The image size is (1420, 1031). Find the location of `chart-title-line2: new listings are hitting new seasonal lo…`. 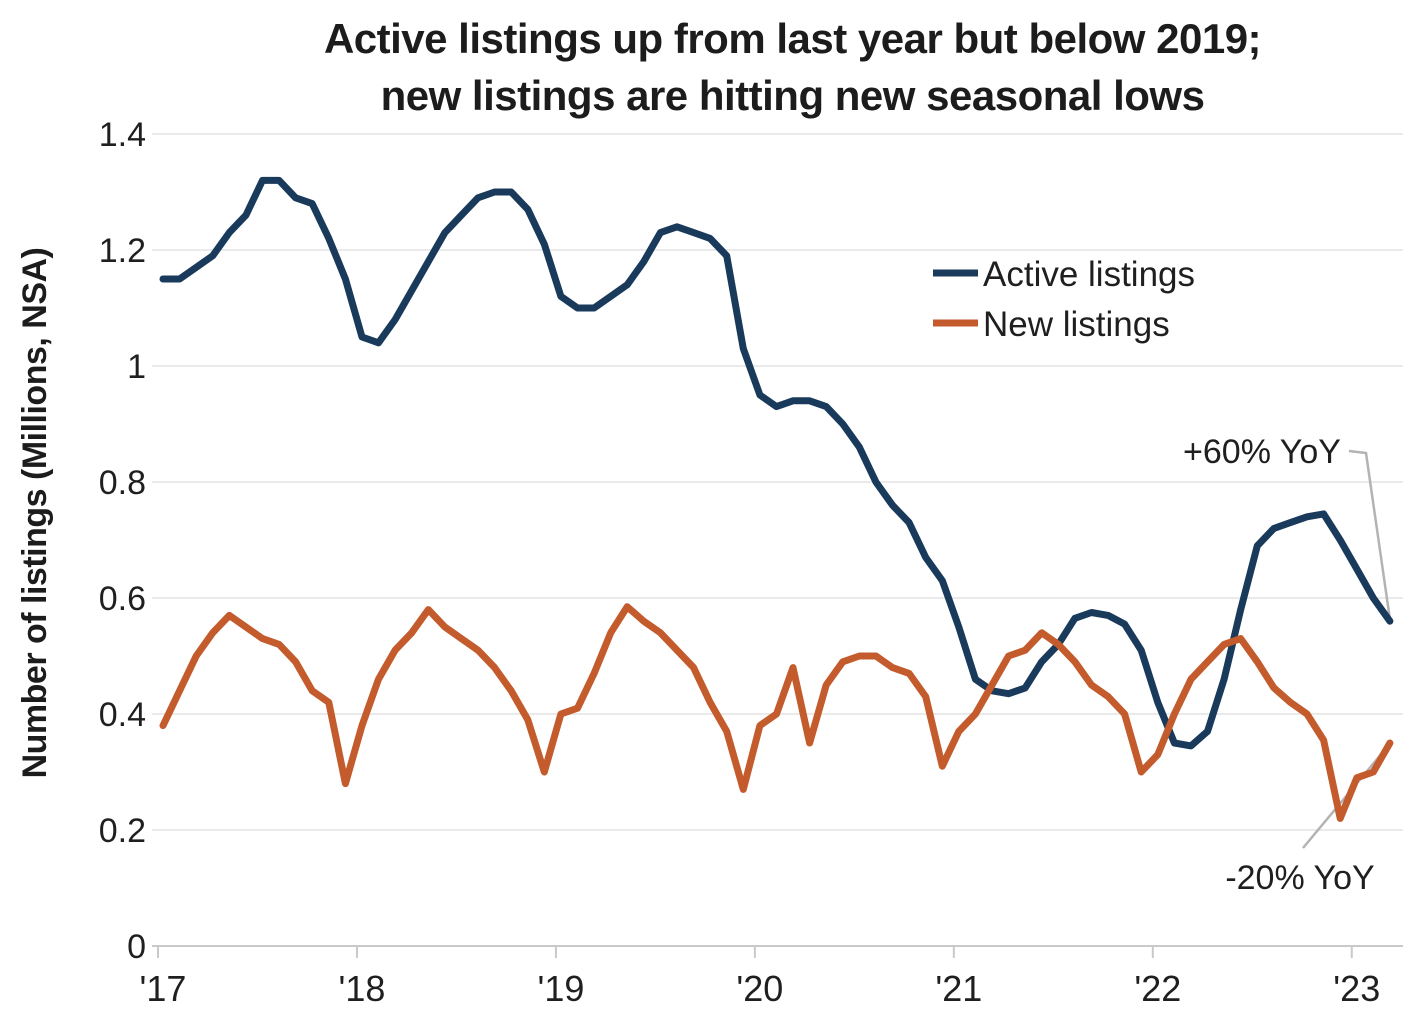

chart-title-line2: new listings are hitting new seasonal lo… is located at coordinates (792, 95).